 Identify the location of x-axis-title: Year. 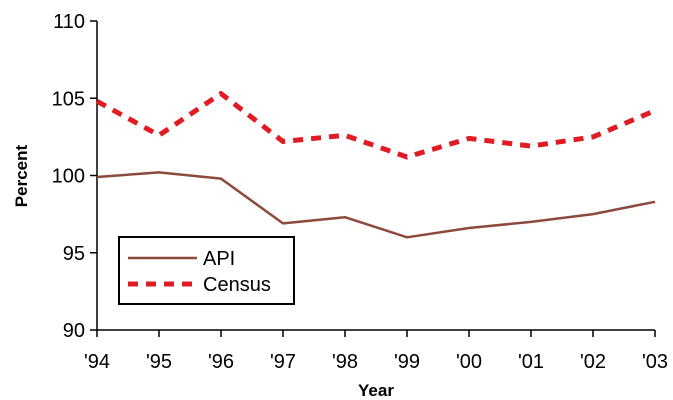
(376, 390).